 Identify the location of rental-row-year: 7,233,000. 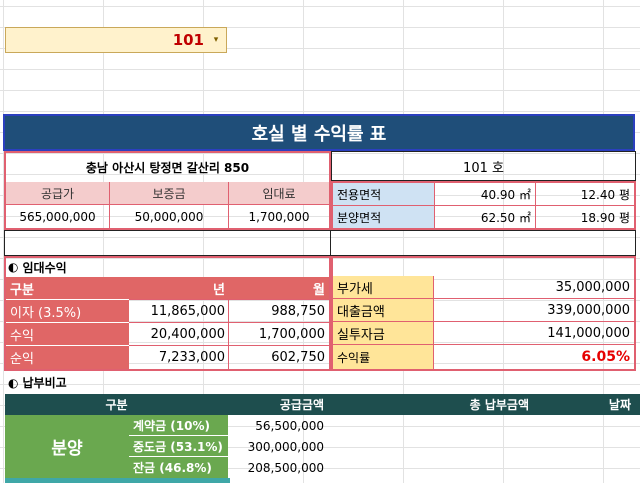
(191, 357).